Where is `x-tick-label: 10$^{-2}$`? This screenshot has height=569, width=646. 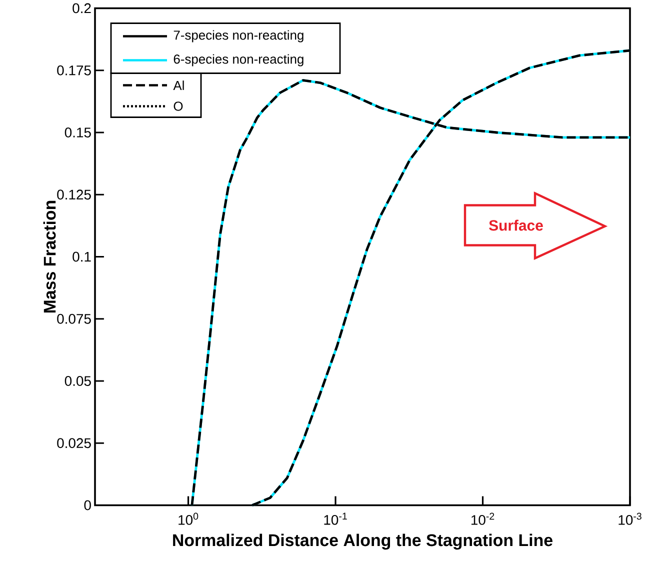
x-tick-label: 10$^{-2}$ is located at coordinates (482, 518).